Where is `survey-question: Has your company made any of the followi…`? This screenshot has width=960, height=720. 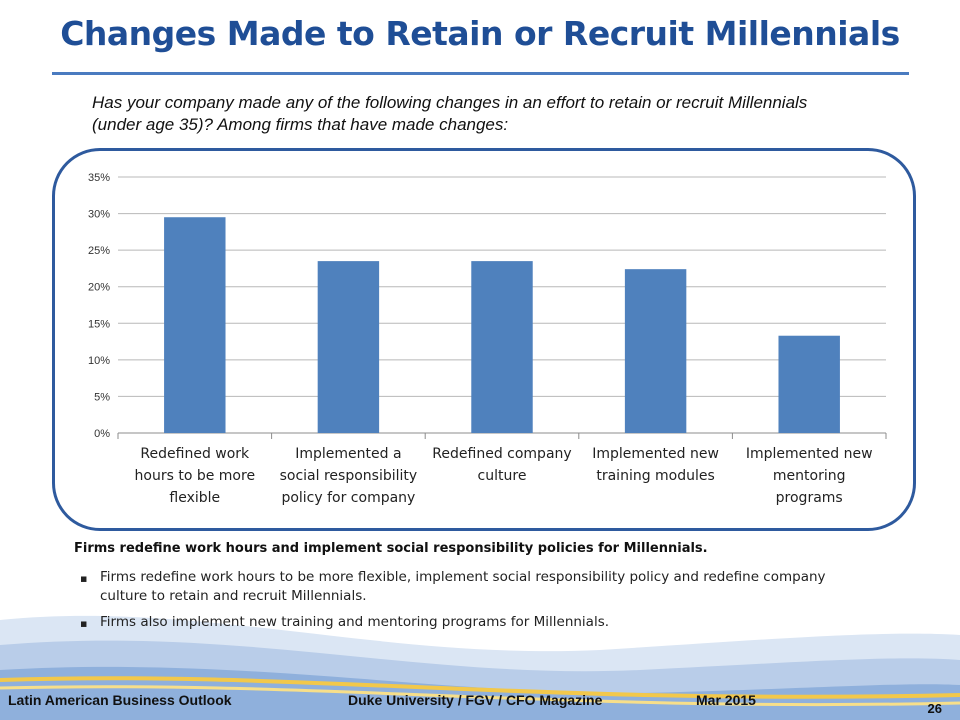 survey-question: Has your company made any of the followi… is located at coordinates (450, 113).